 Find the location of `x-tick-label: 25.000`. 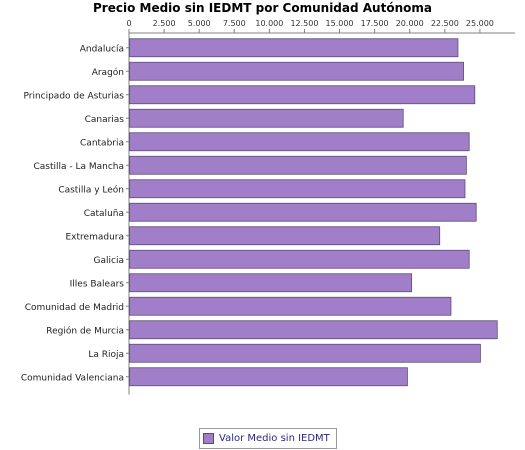

x-tick-label: 25.000 is located at coordinates (480, 23).